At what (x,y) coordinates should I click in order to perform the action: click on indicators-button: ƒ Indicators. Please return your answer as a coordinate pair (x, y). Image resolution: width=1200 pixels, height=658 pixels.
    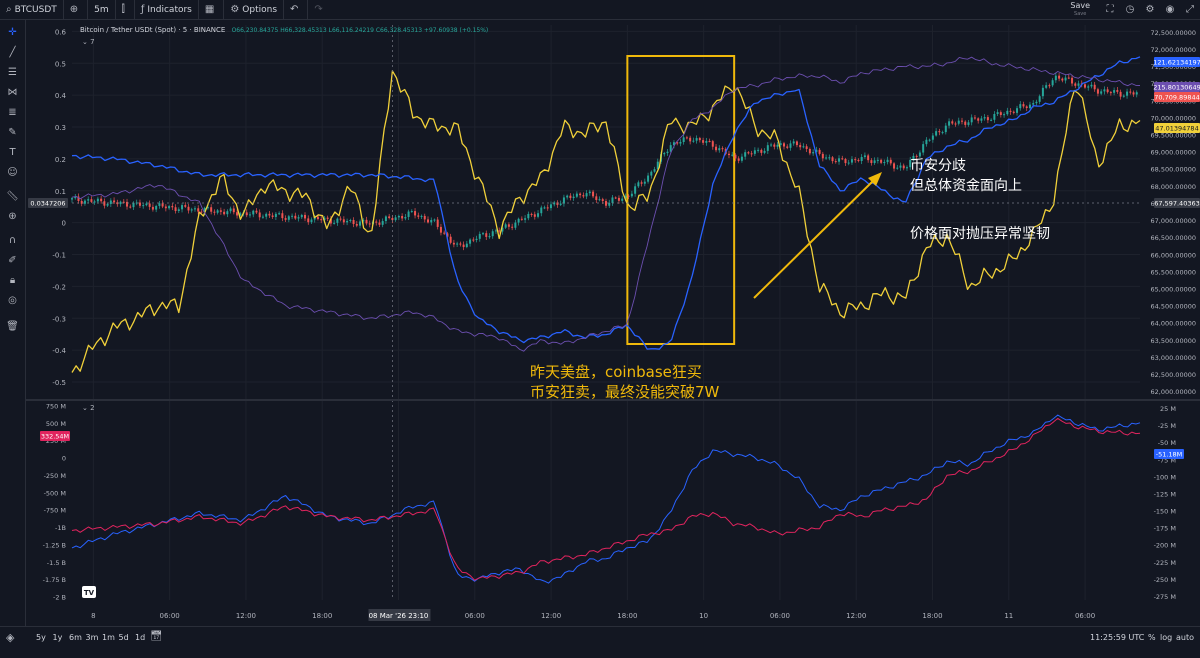
    Looking at the image, I should click on (167, 9).